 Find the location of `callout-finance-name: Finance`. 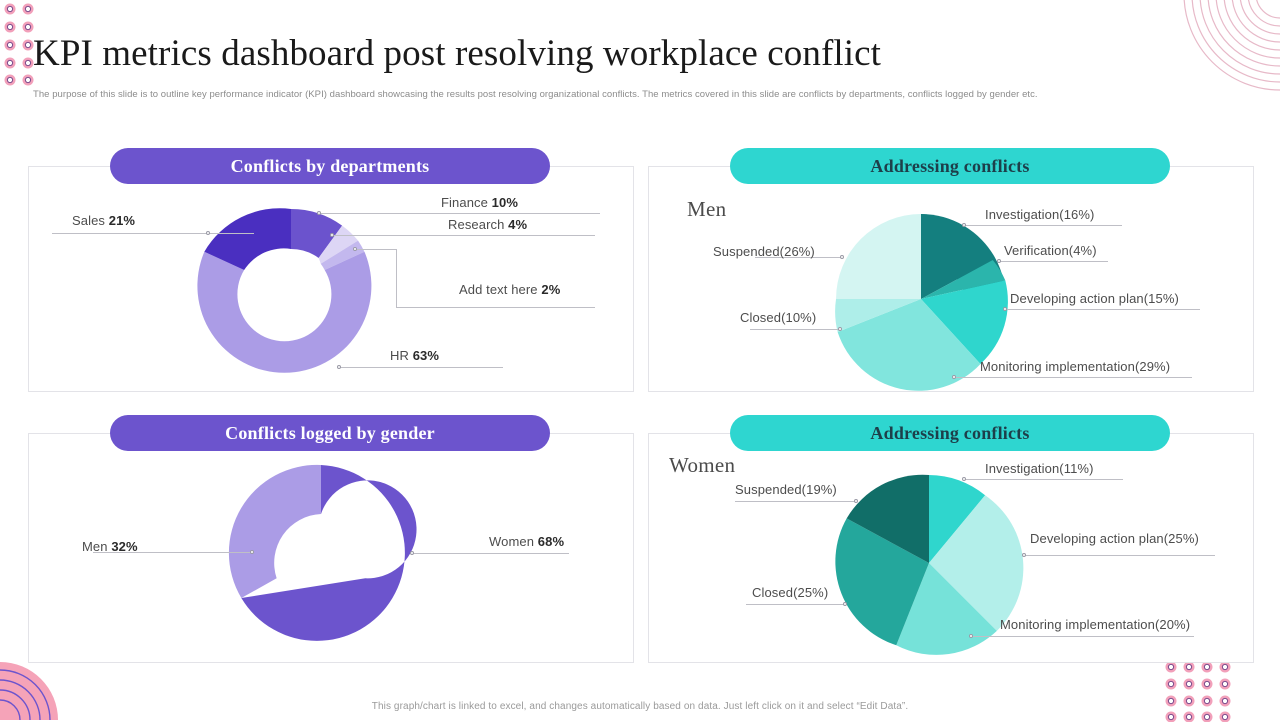

callout-finance-name: Finance is located at coordinates (464, 202).